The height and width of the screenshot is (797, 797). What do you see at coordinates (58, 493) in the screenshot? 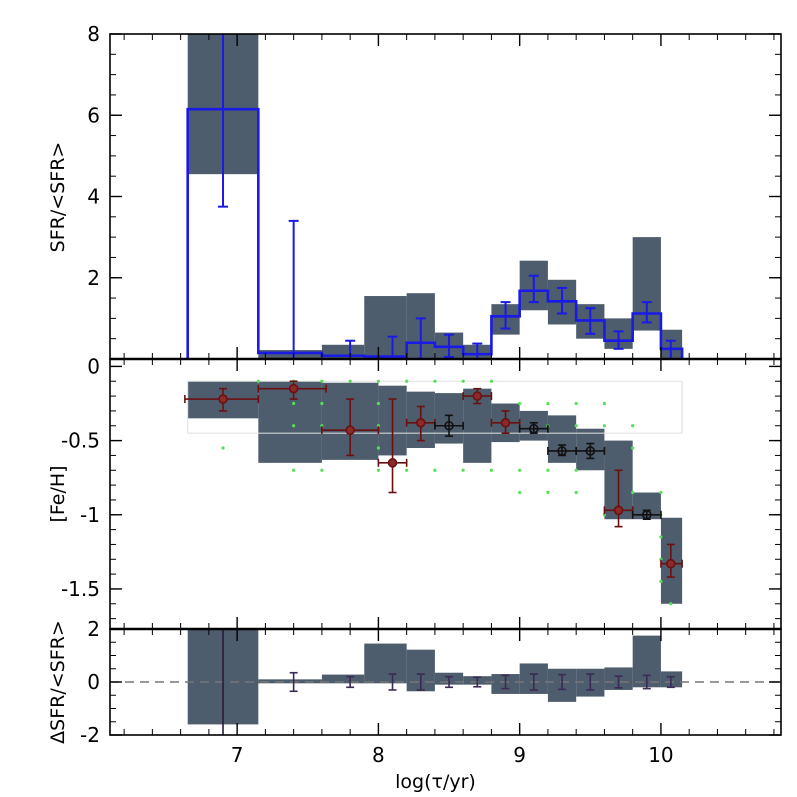
I see `feh-y-axis-label: [Fe/H]` at bounding box center [58, 493].